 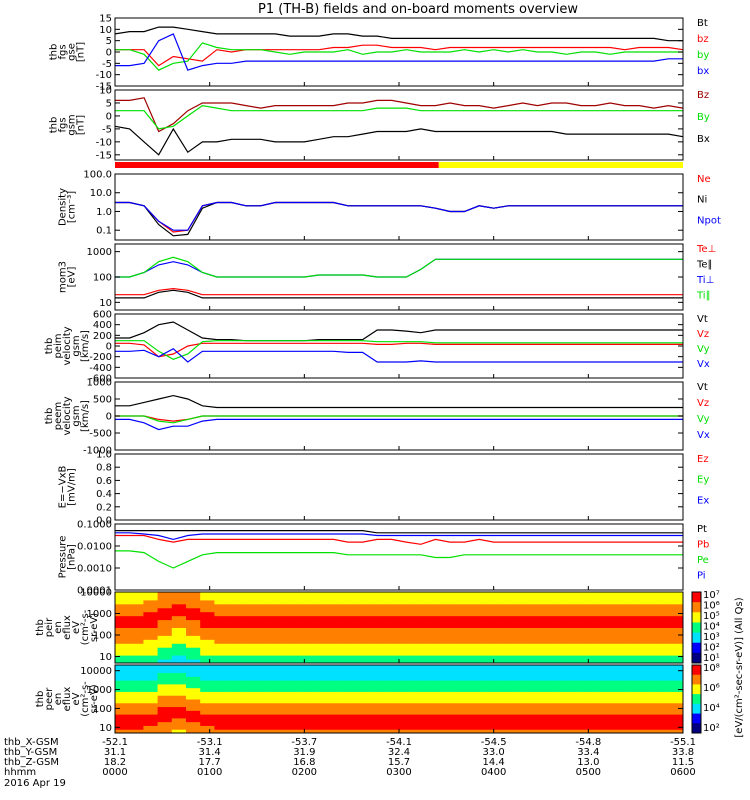 I want to click on ytick-label: -15, so click(x=104, y=87).